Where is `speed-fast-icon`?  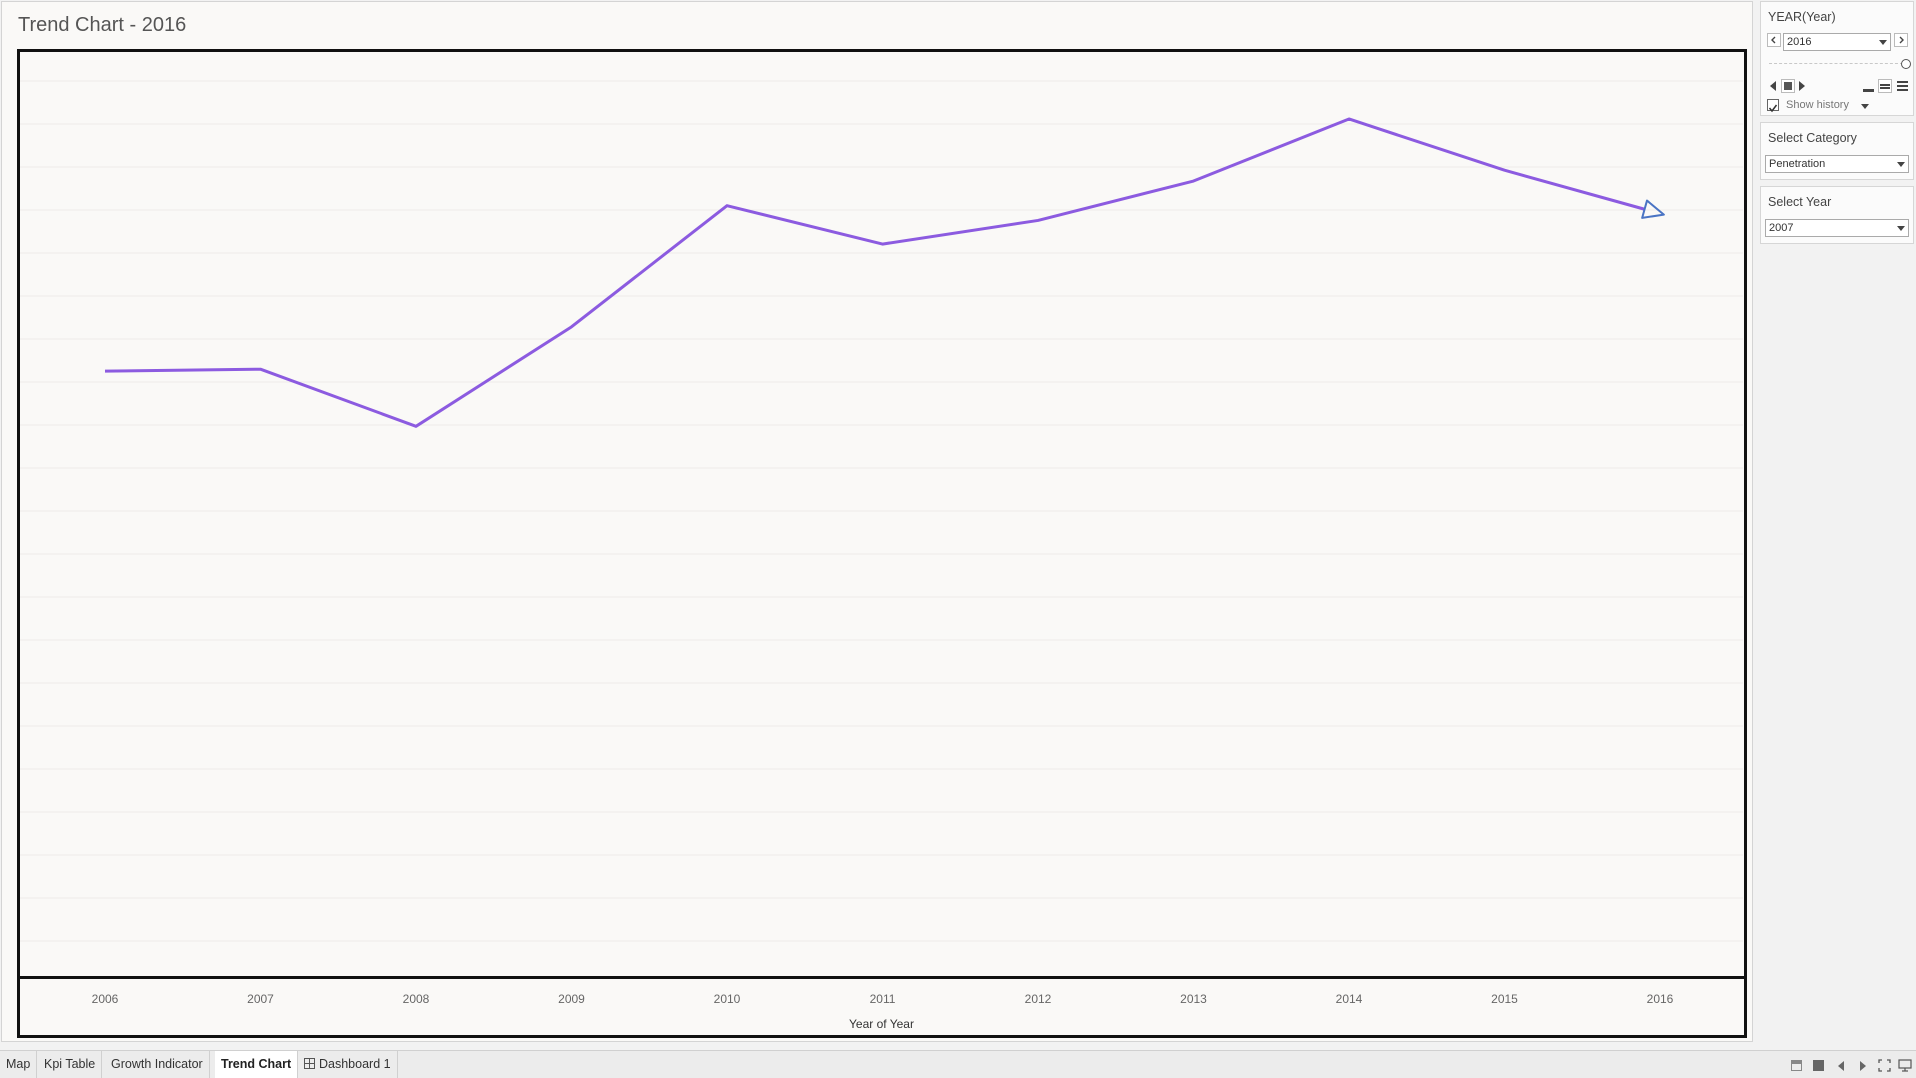
speed-fast-icon is located at coordinates (1902, 82).